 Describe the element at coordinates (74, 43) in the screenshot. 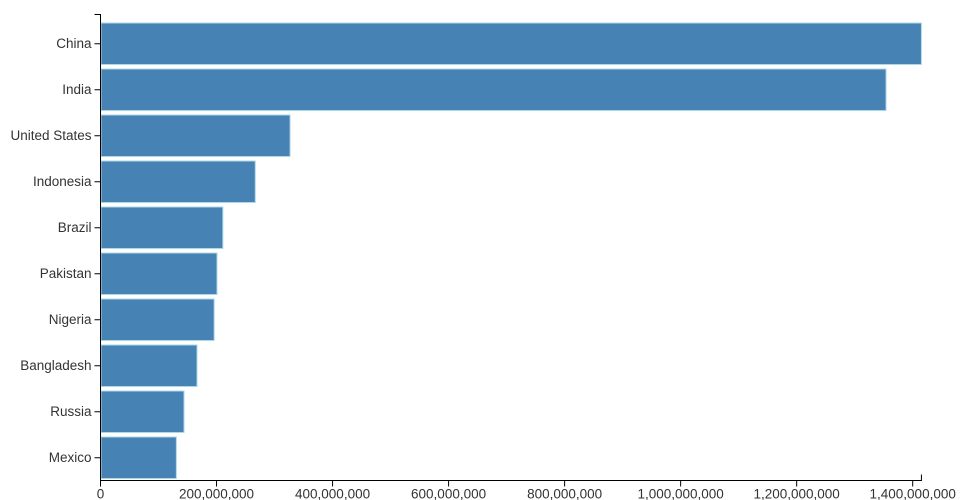

I see `y-tick-label-china: China` at that location.